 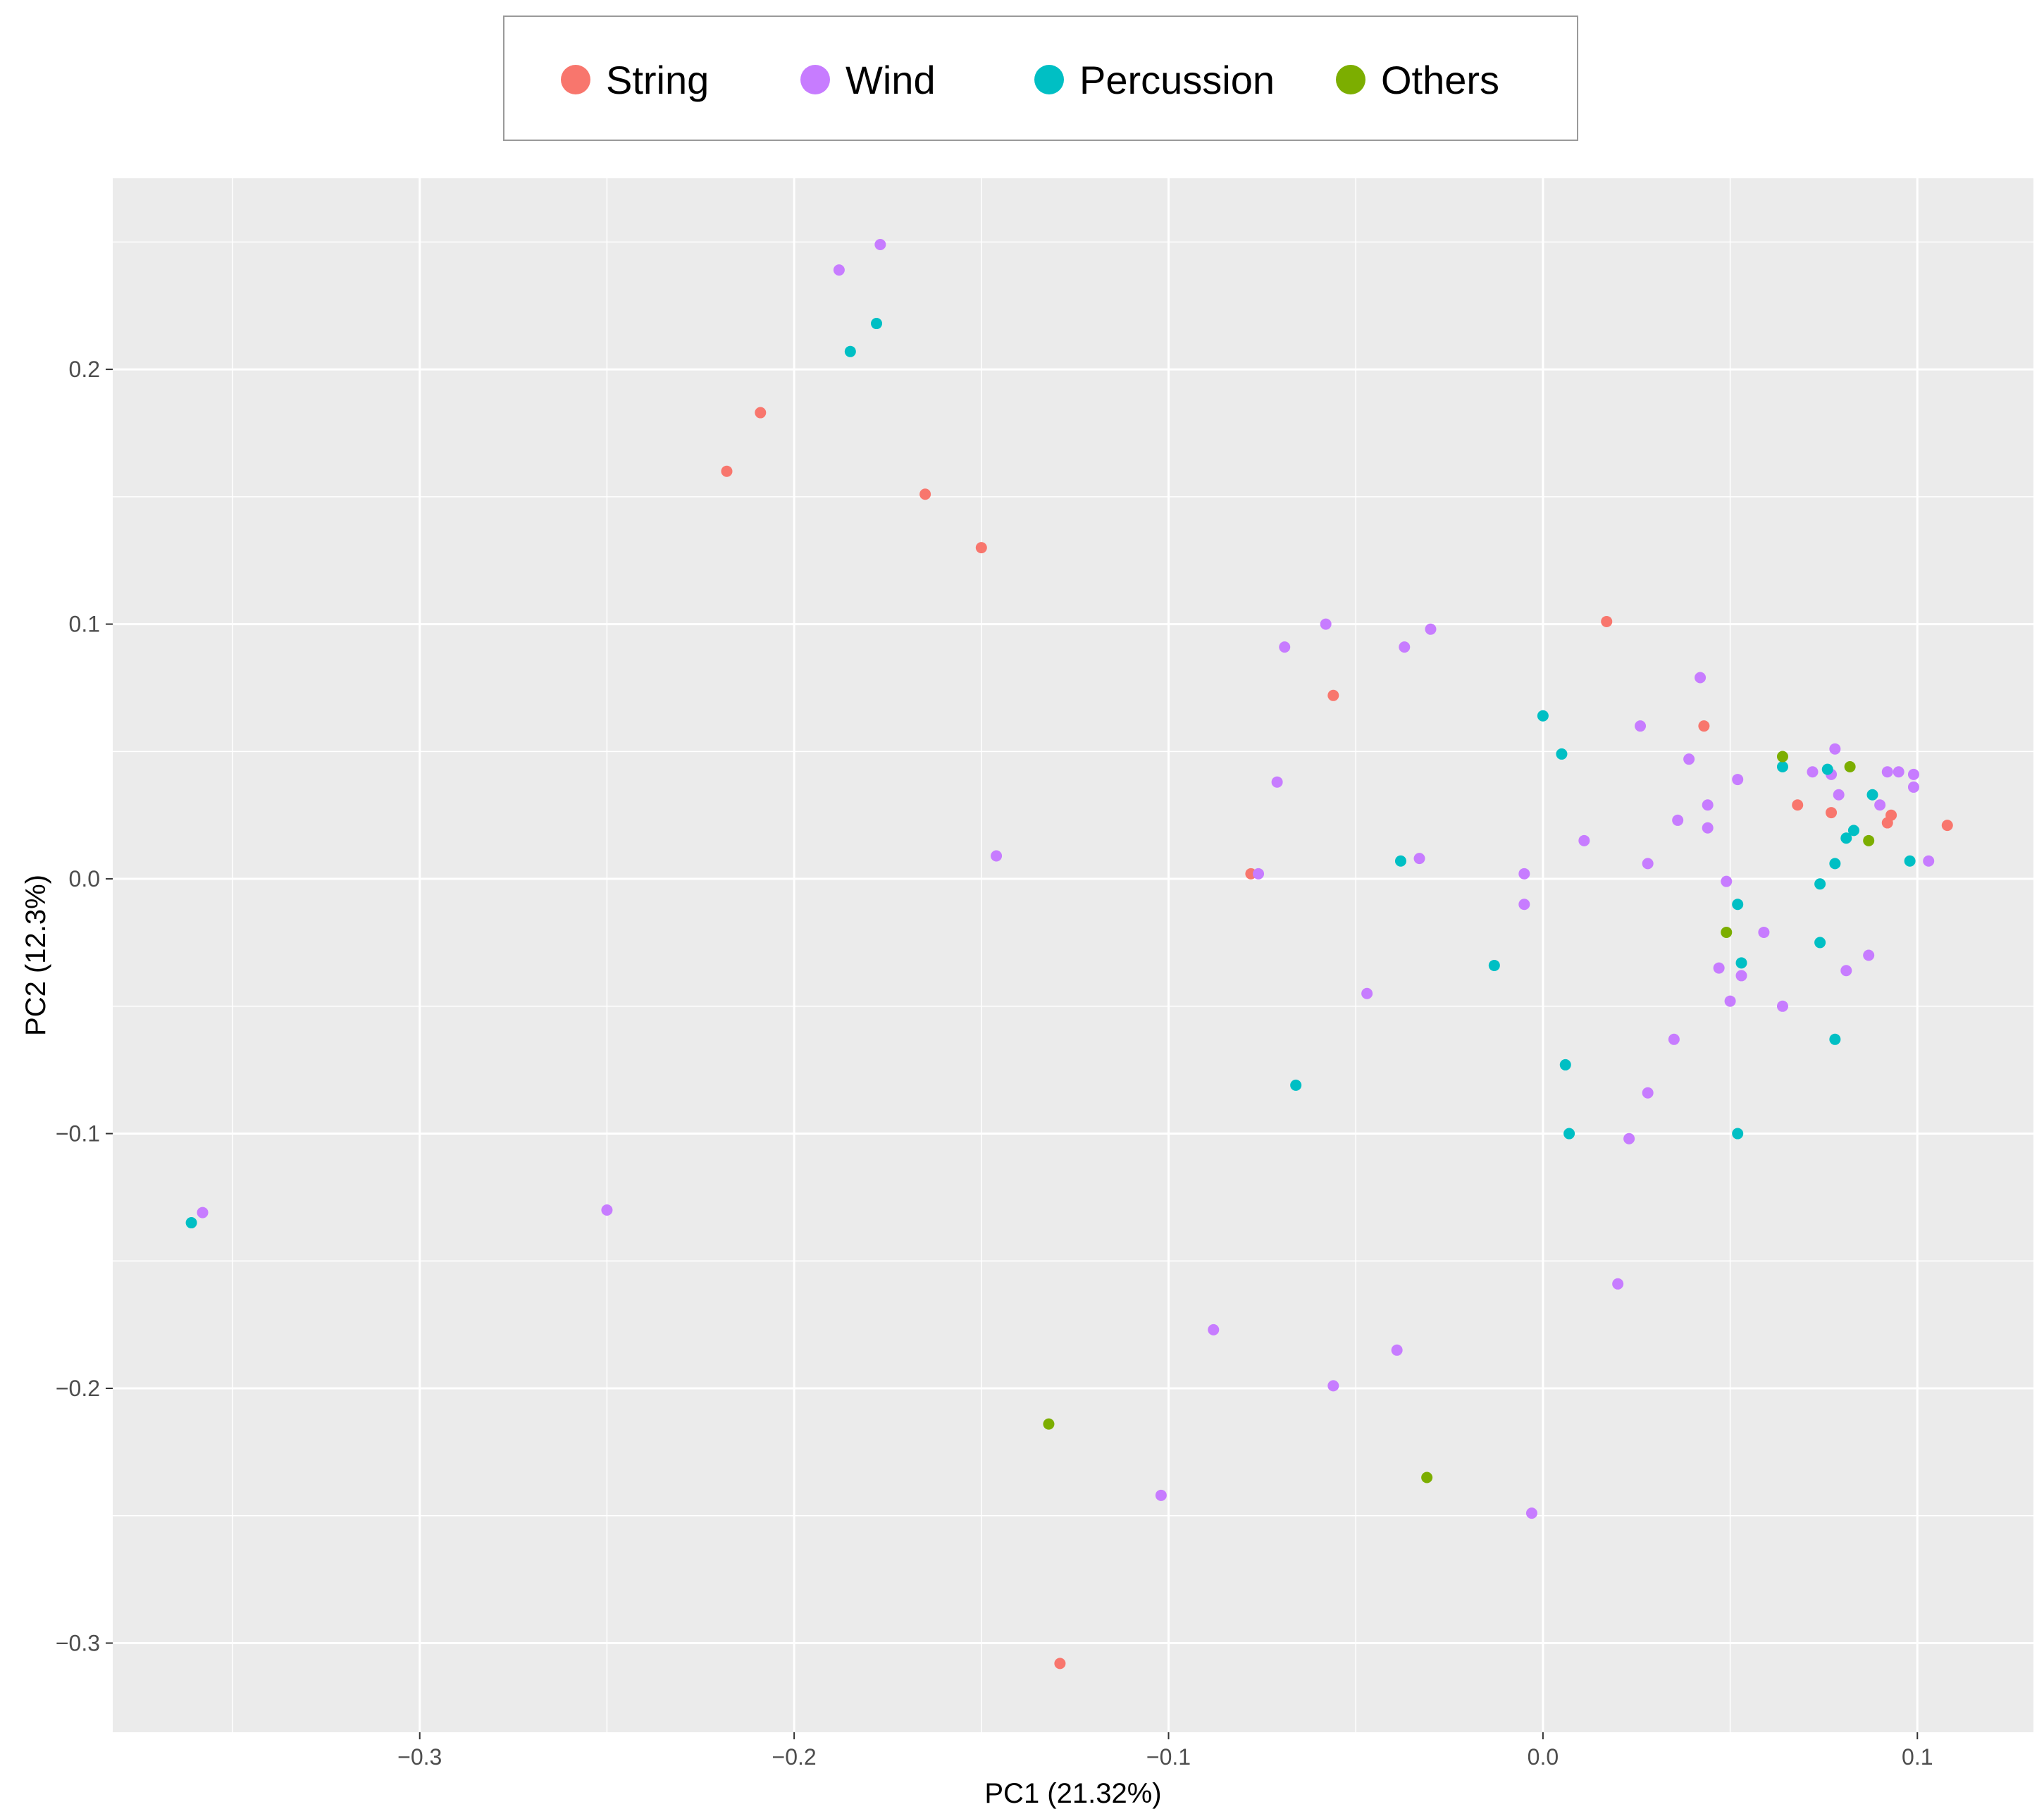 What do you see at coordinates (78, 1134) in the screenshot?
I see `y-tick-label: −0.1` at bounding box center [78, 1134].